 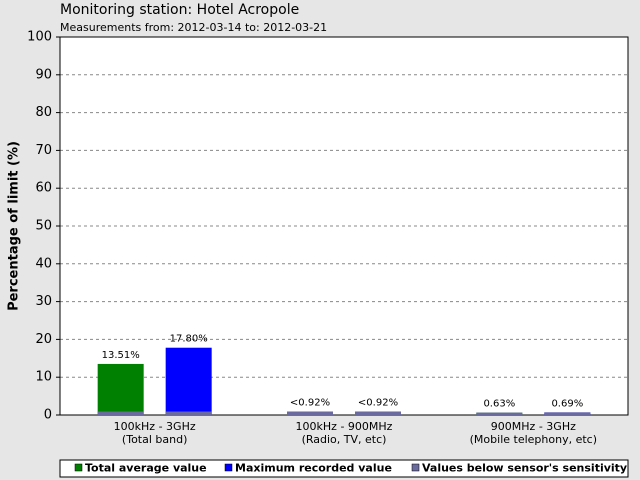 I want to click on value-label: 0.69%, so click(x=567, y=403).